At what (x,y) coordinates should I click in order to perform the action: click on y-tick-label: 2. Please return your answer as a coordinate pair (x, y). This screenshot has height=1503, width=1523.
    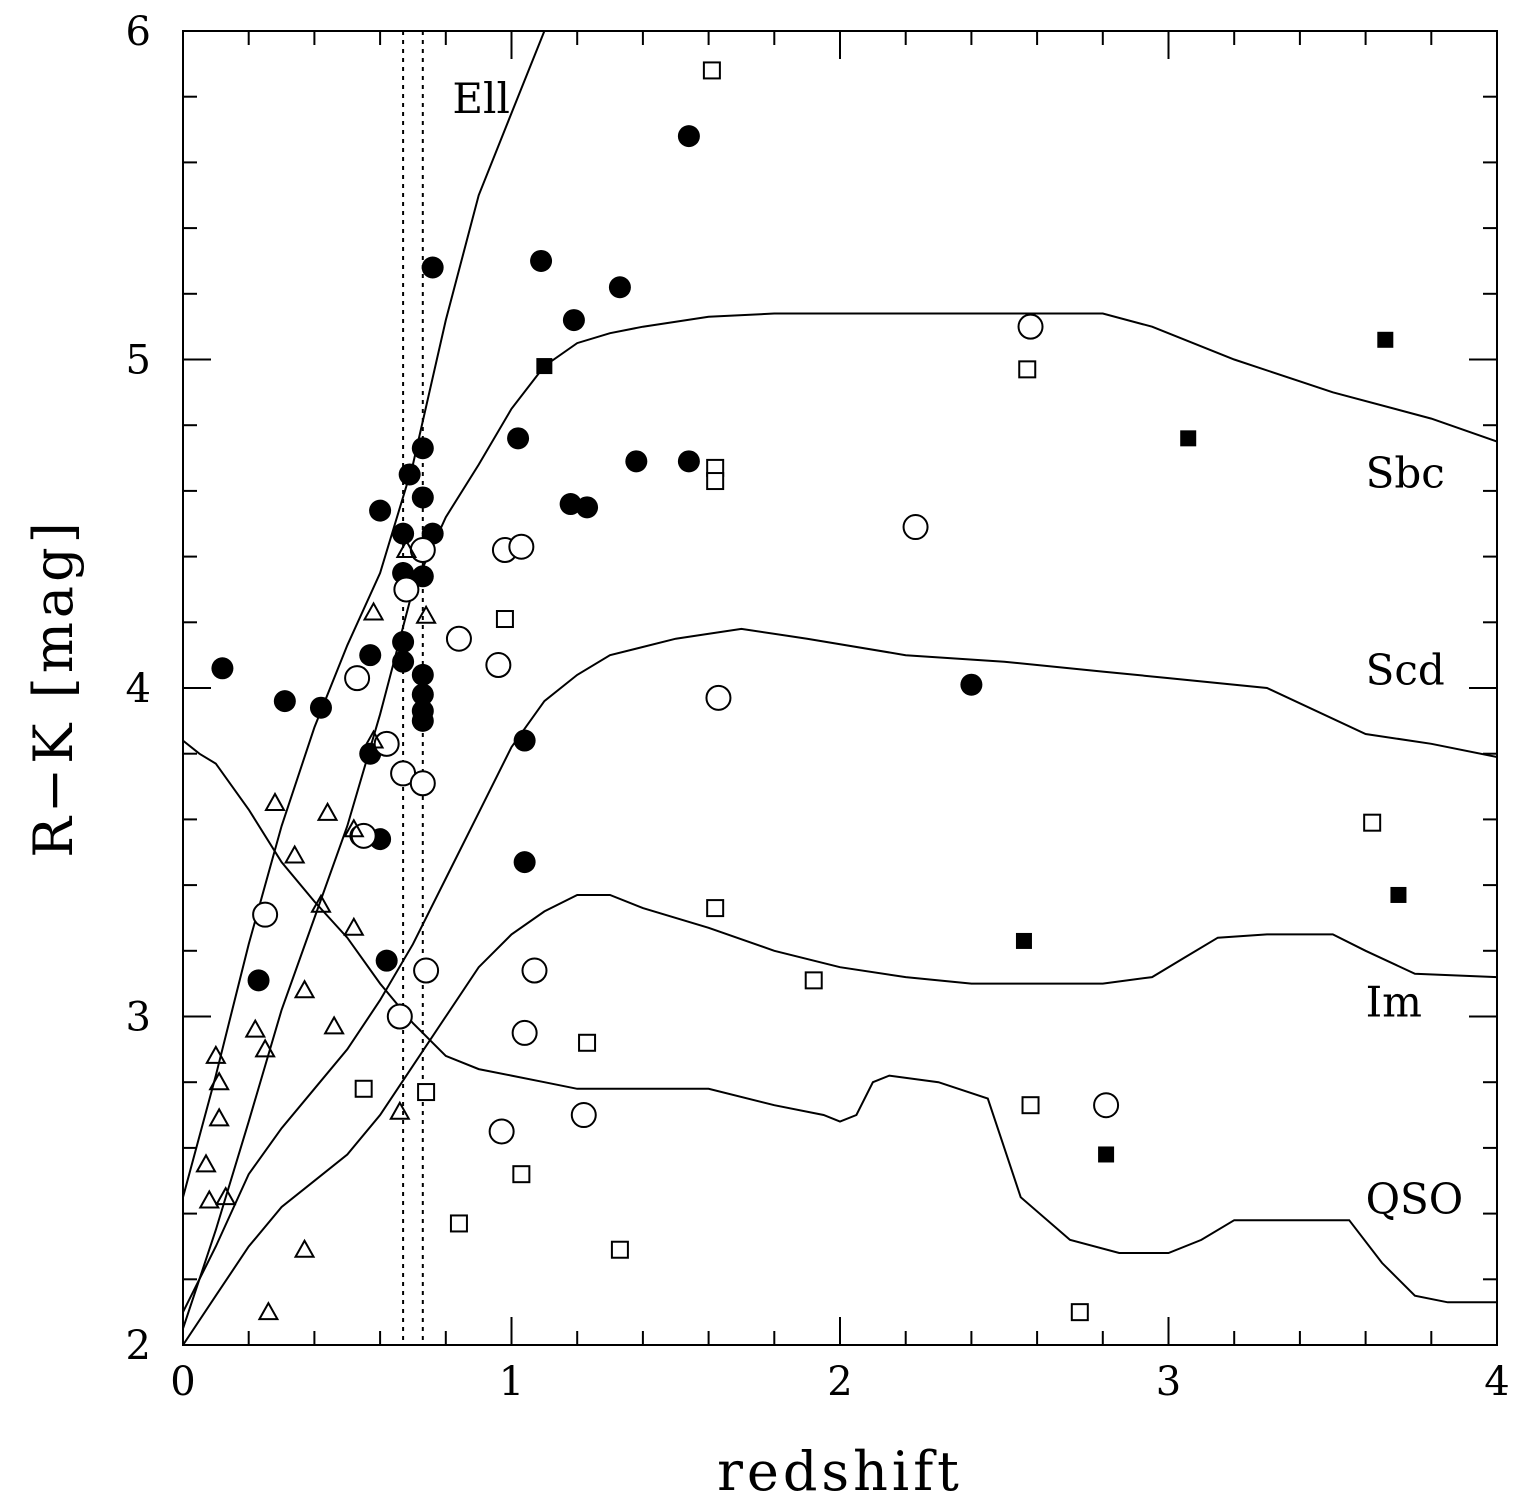
    Looking at the image, I should click on (138, 1346).